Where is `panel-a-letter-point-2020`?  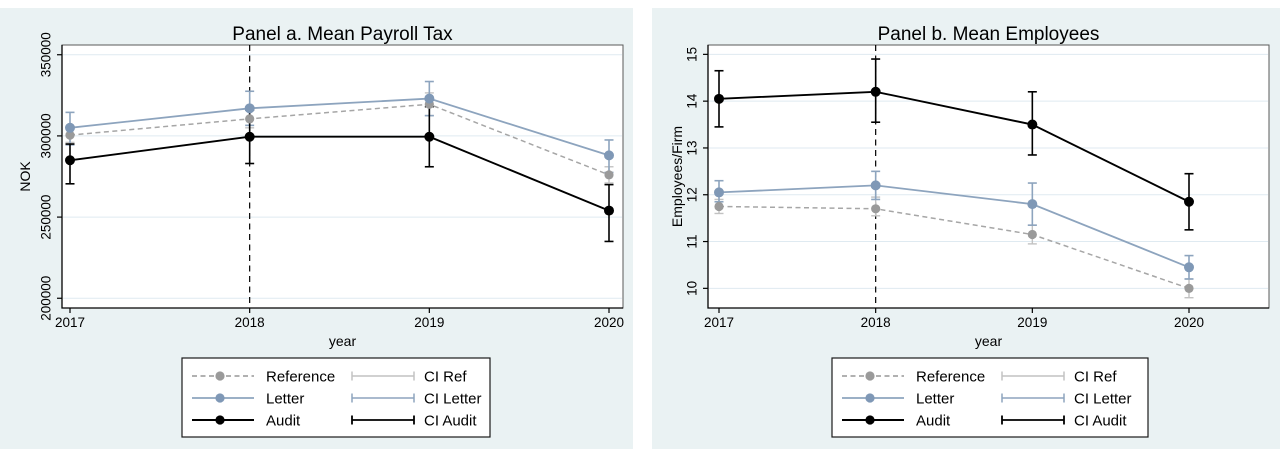
panel-a-letter-point-2020 is located at coordinates (609, 155).